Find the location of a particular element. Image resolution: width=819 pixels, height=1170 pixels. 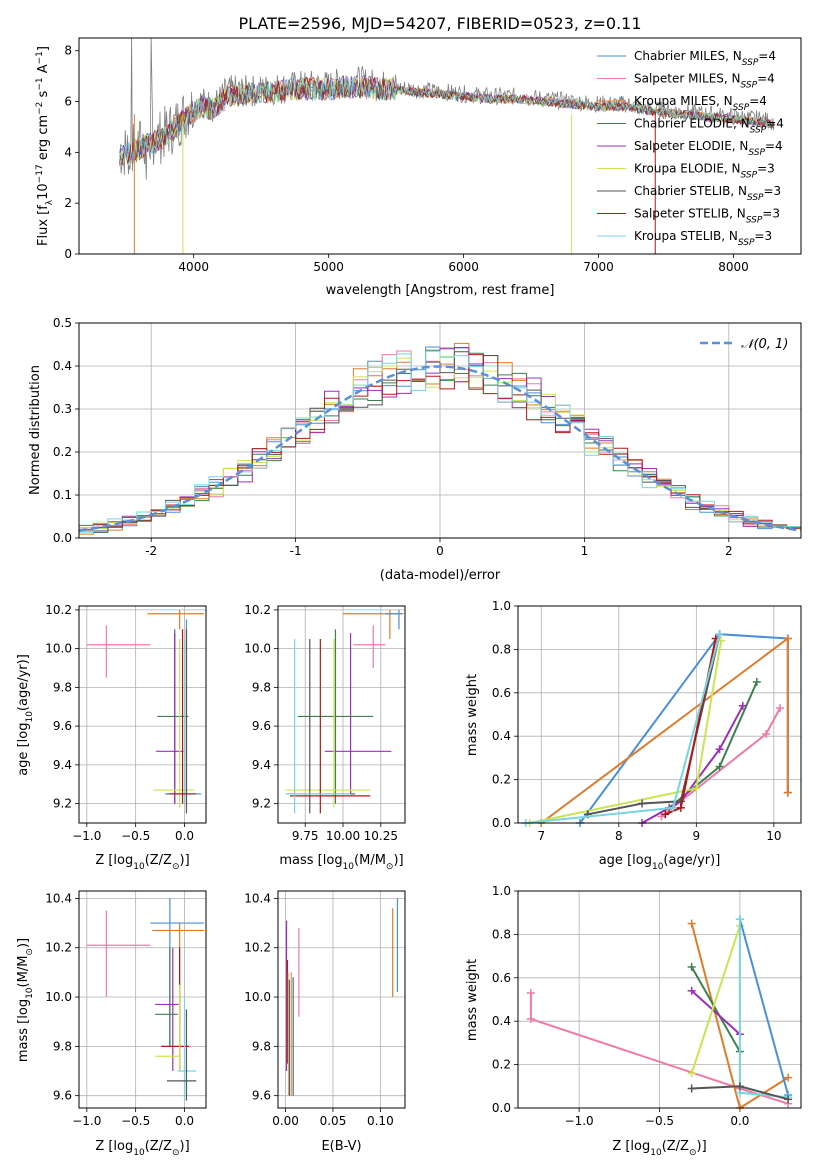

series-kroupa-stelib is located at coordinates (622, 728).